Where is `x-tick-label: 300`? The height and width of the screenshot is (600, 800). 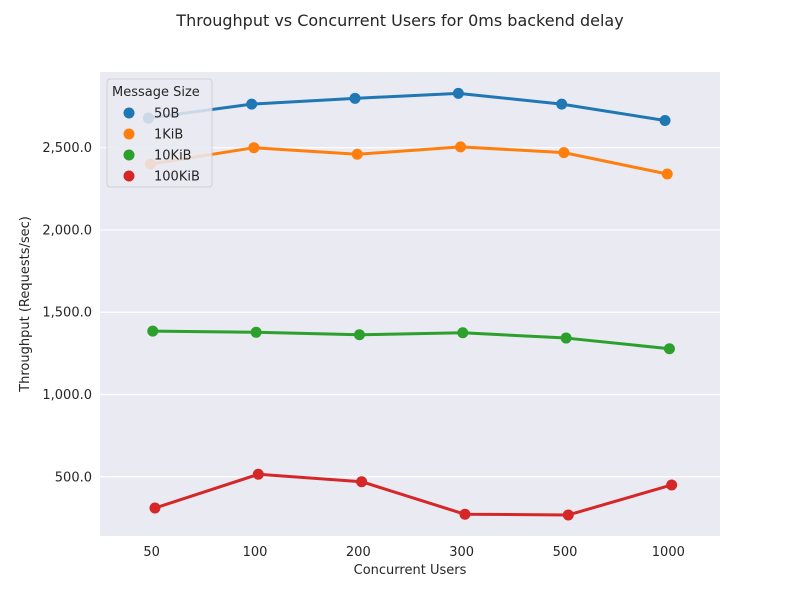
x-tick-label: 300 is located at coordinates (461, 552).